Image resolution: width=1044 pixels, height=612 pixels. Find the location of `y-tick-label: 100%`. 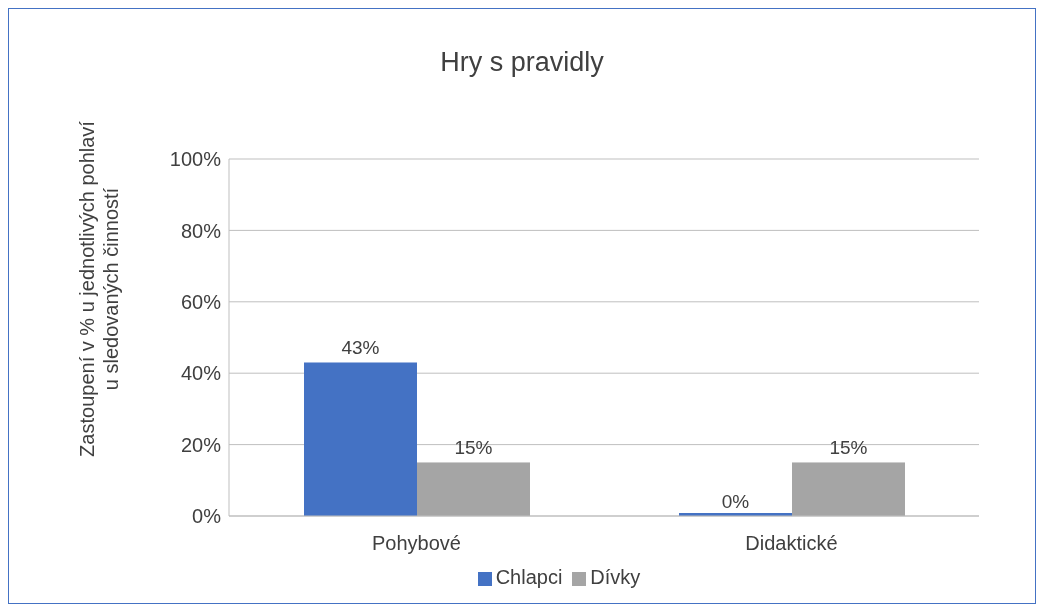

y-tick-label: 100% is located at coordinates (195, 159).